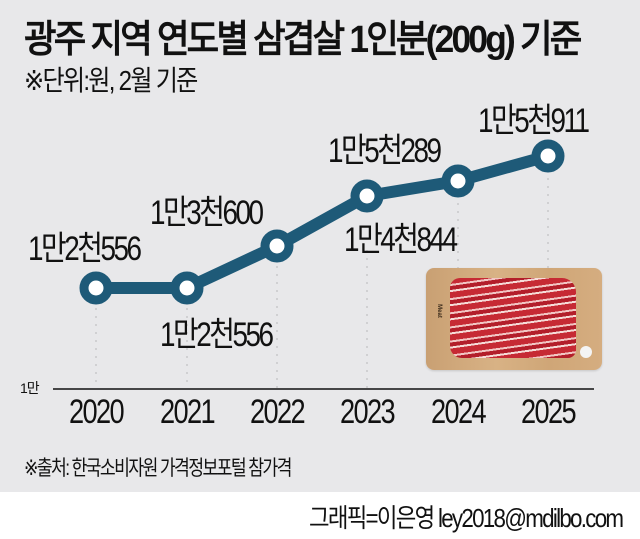  Describe the element at coordinates (30, 388) in the screenshot. I see `y-axis-base-label: 1만` at that location.